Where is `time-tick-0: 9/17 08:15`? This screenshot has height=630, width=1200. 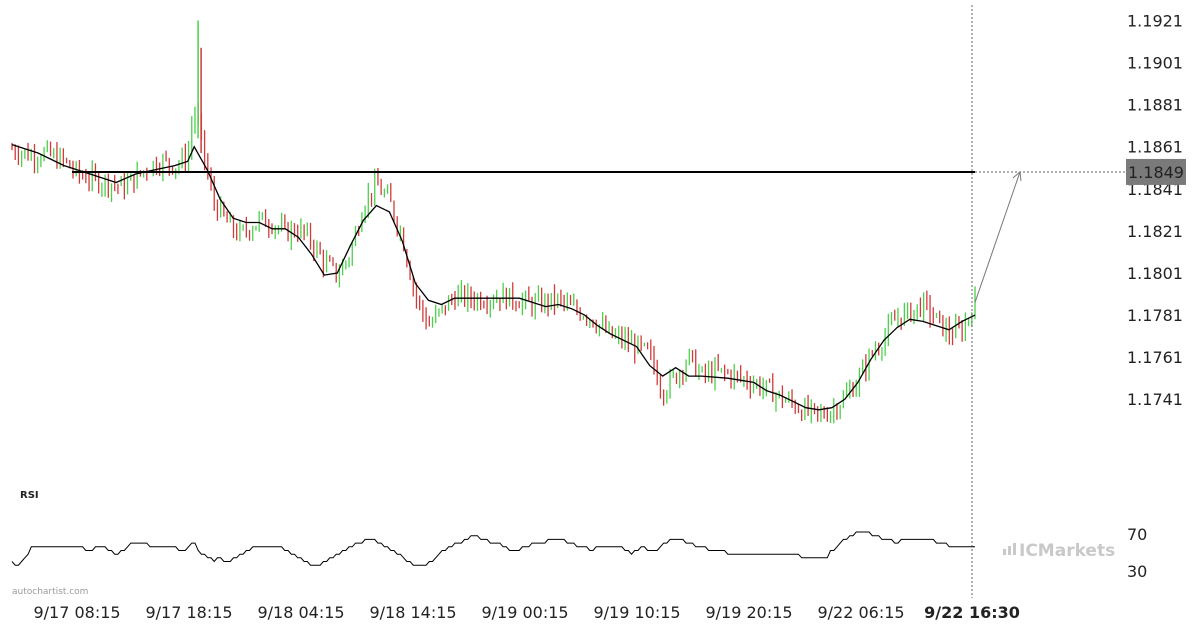
time-tick-0: 9/17 08:15 is located at coordinates (76, 612).